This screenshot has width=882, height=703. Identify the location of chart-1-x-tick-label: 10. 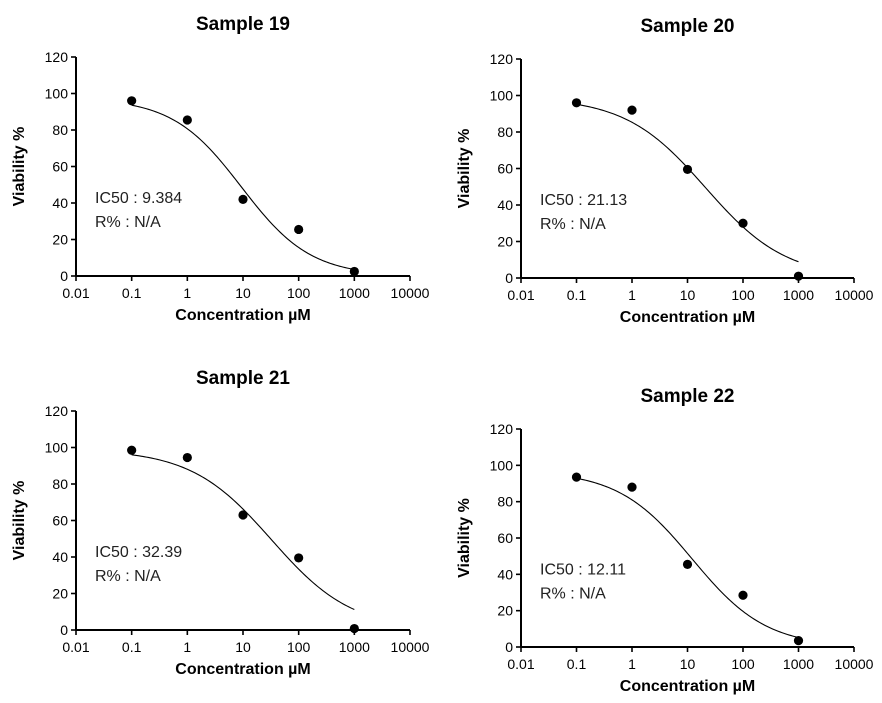
(243, 293).